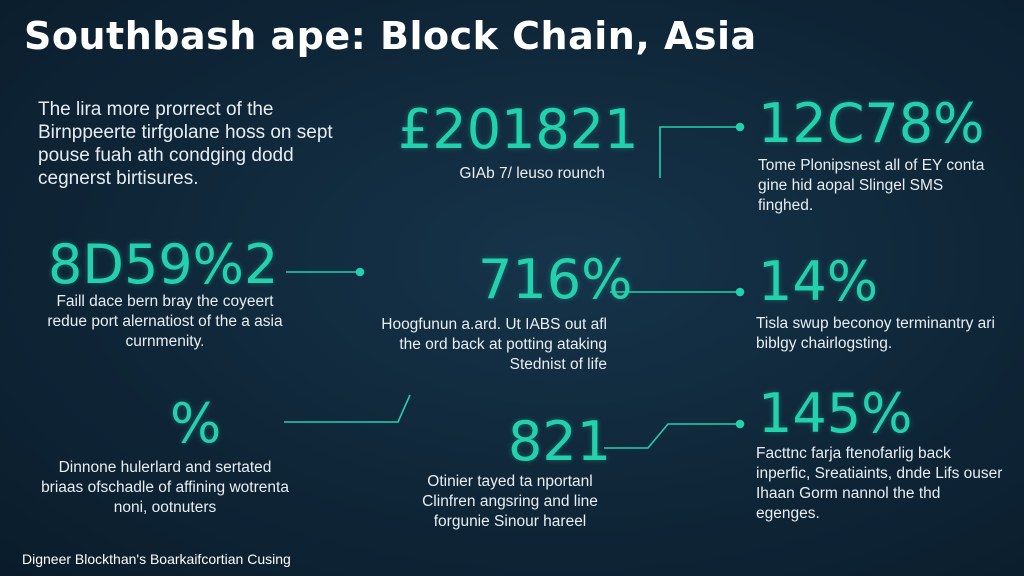 The width and height of the screenshot is (1024, 576). What do you see at coordinates (740, 424) in the screenshot?
I see `connector-5-dot` at bounding box center [740, 424].